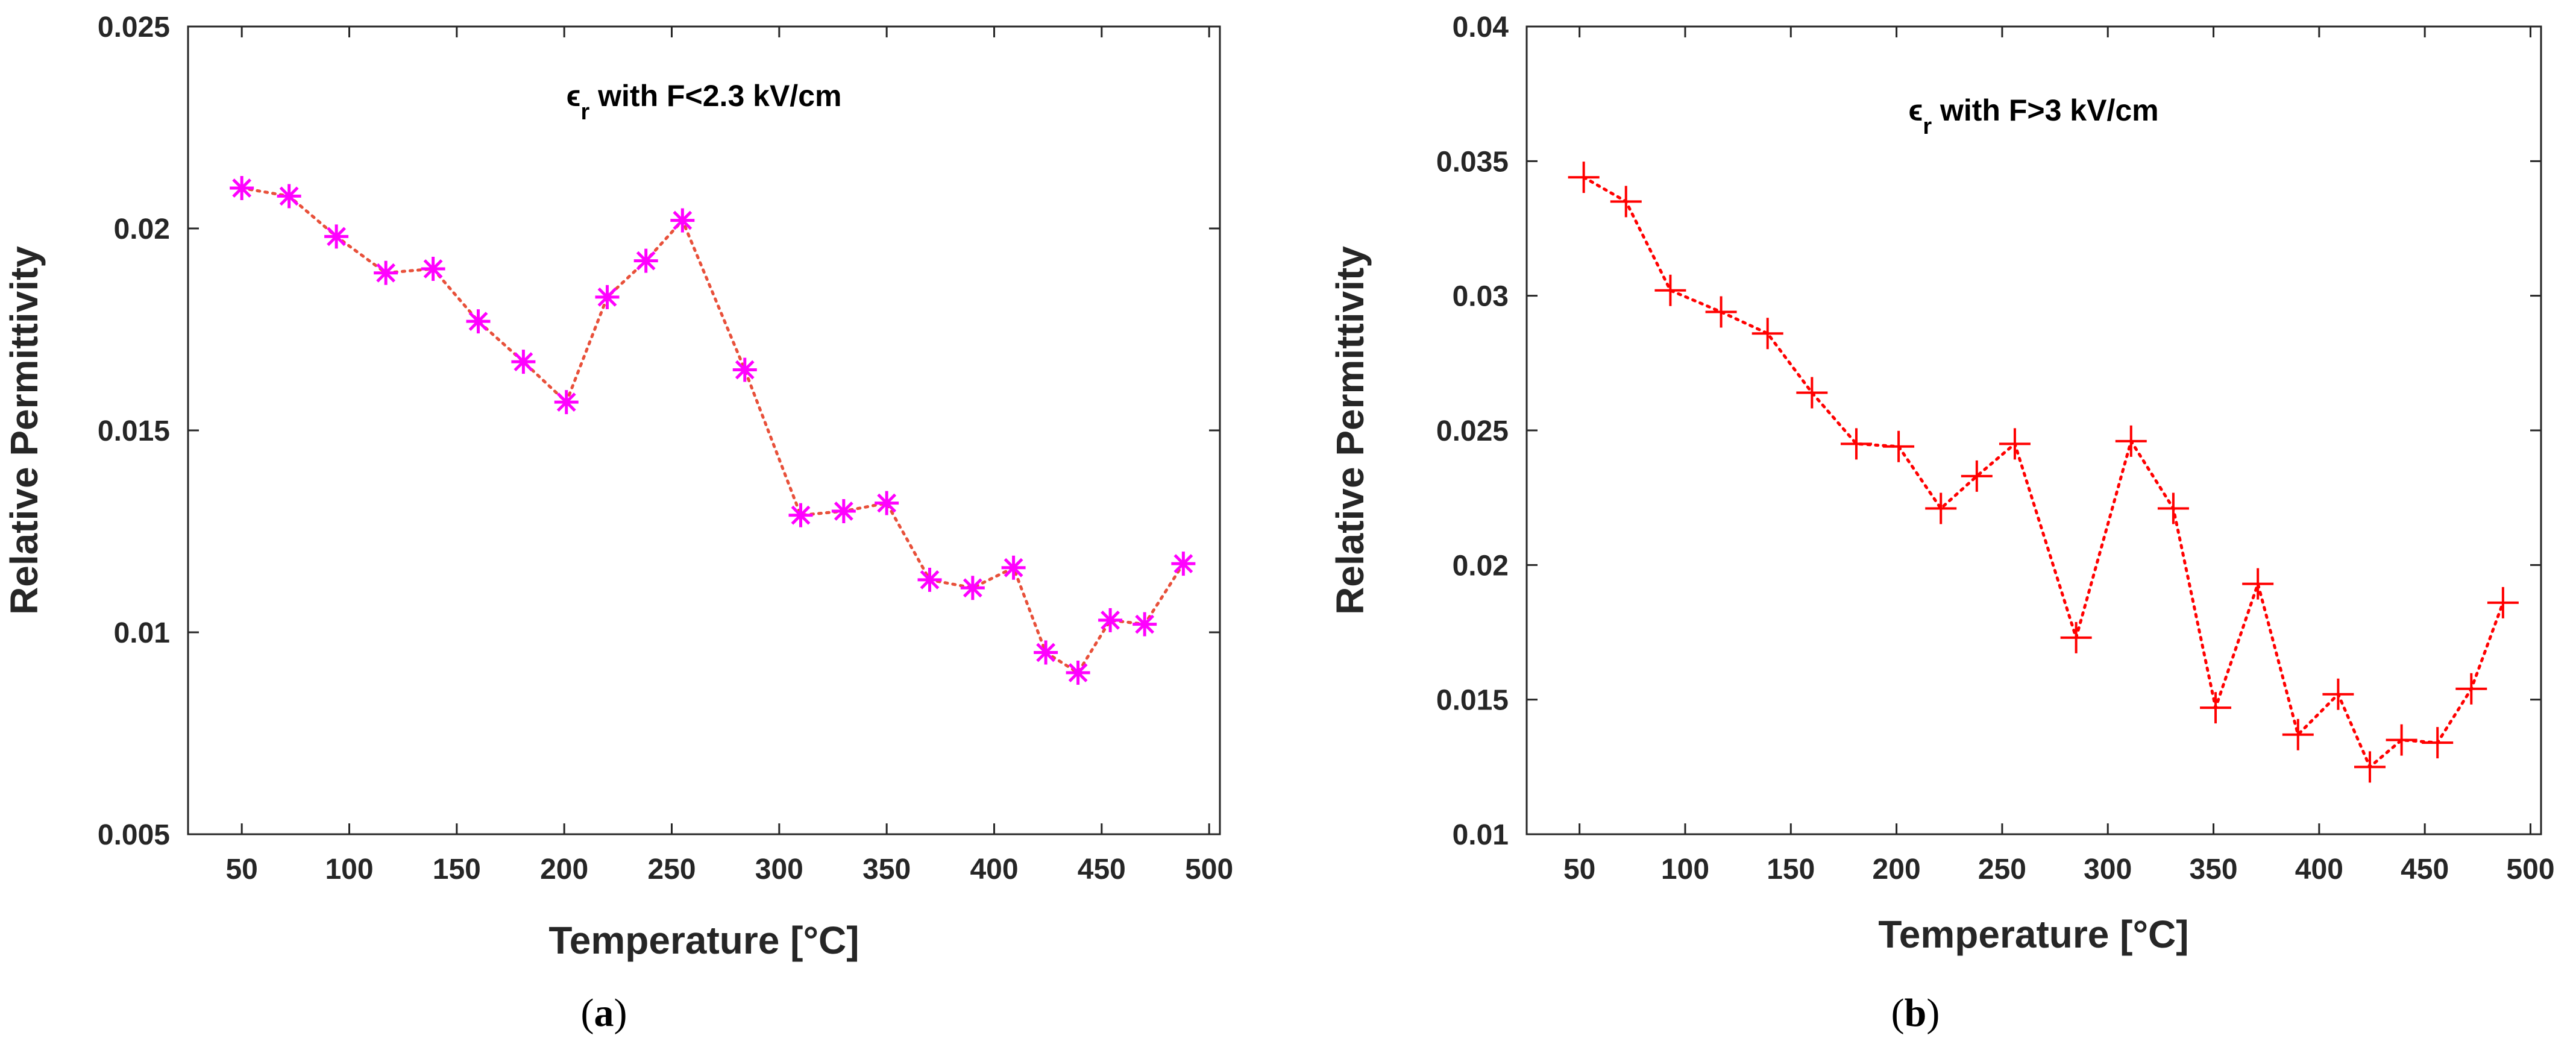 This screenshot has width=2576, height=1044. What do you see at coordinates (2033, 935) in the screenshot?
I see `x-axis-label-b: Temperature [°C]` at bounding box center [2033, 935].